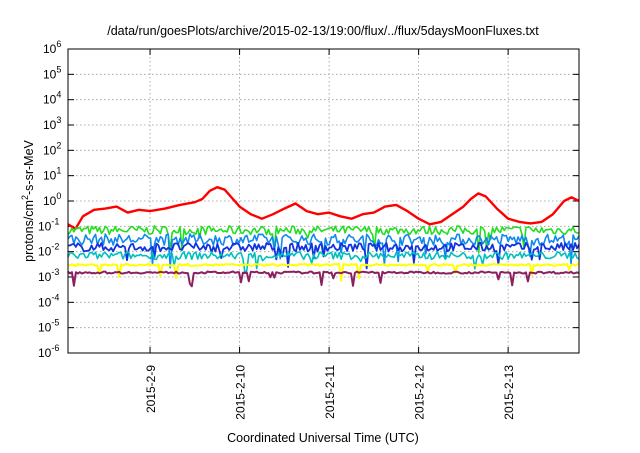 Image resolution: width=640 pixels, height=453 pixels. Describe the element at coordinates (52, 174) in the screenshot. I see `y-tick-label: 10¹` at that location.